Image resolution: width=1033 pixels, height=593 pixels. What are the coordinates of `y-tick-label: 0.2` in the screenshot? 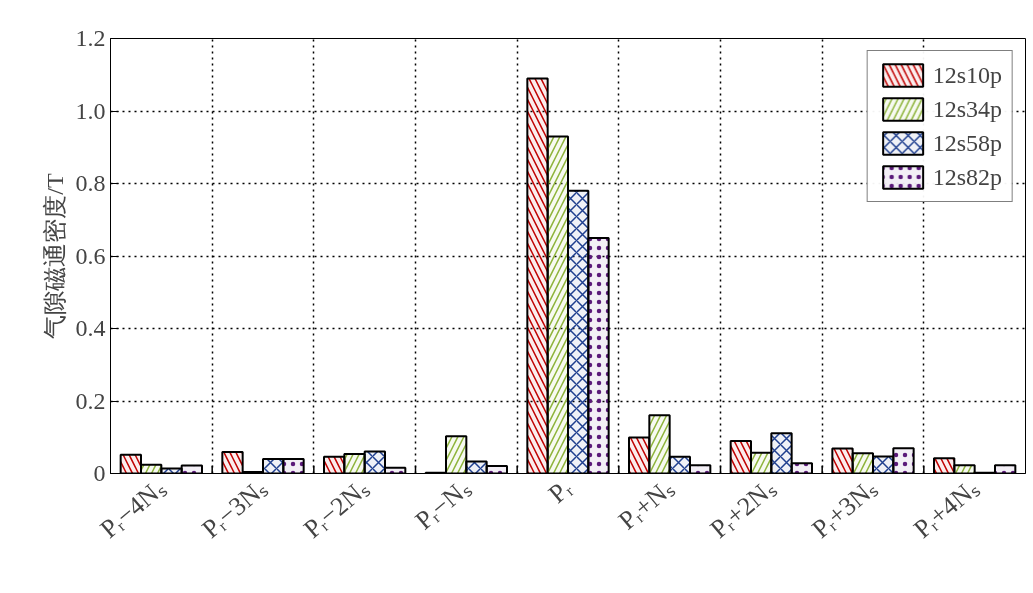 It's located at (90, 400).